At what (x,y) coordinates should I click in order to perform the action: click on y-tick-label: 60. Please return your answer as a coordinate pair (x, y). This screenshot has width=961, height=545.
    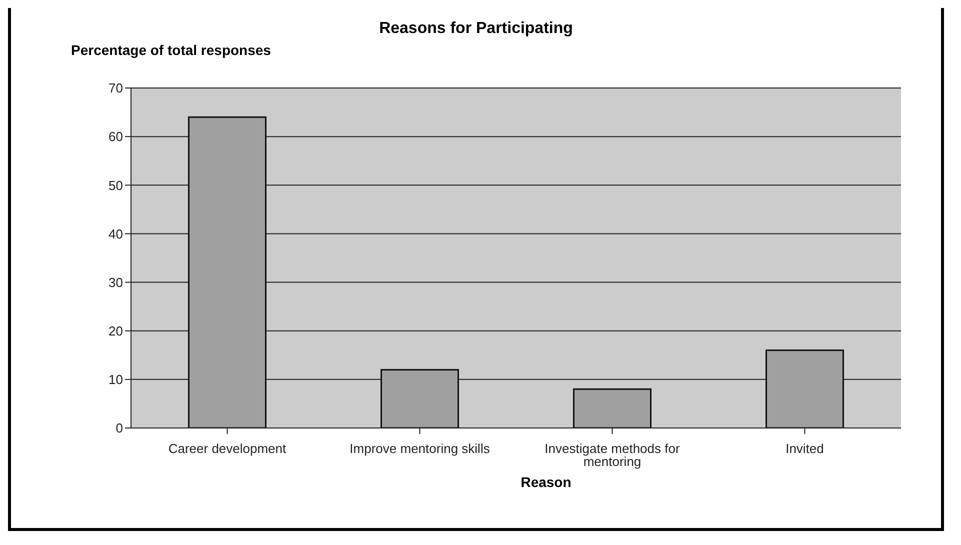
    Looking at the image, I should click on (115, 136).